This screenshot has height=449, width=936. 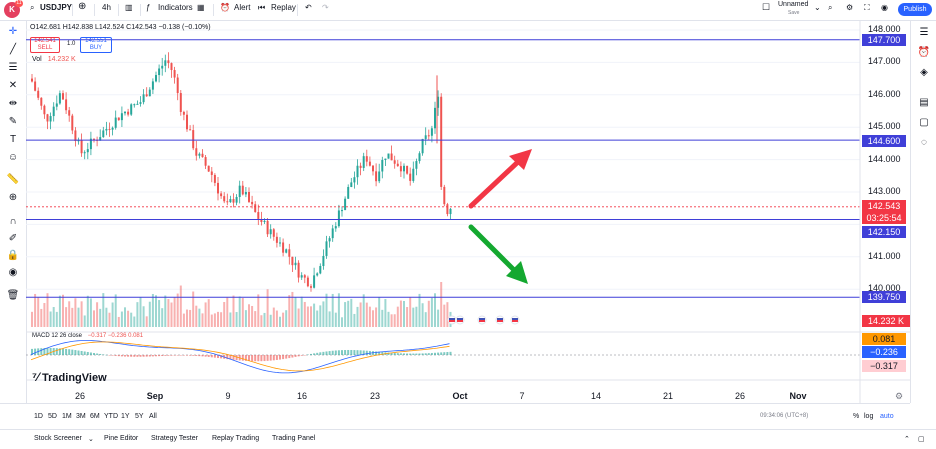 What do you see at coordinates (869, 416) in the screenshot?
I see `log-toggle: log` at bounding box center [869, 416].